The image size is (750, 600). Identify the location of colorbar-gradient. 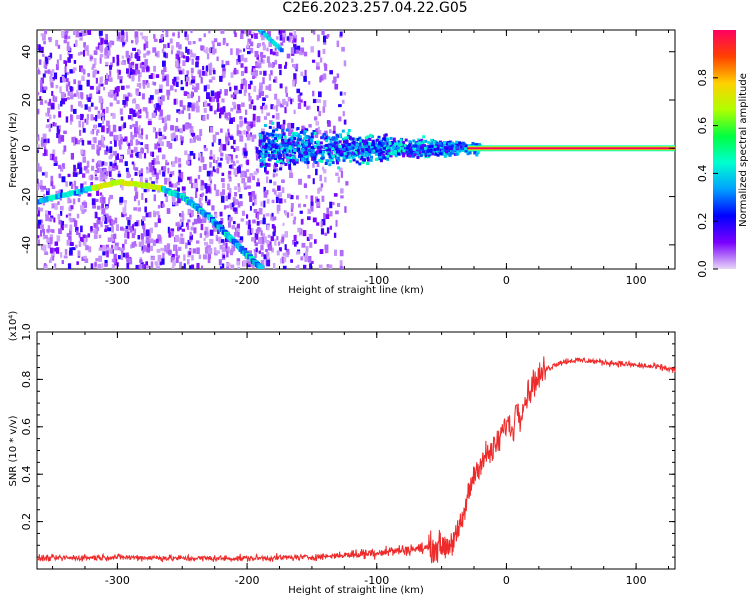
(724, 149).